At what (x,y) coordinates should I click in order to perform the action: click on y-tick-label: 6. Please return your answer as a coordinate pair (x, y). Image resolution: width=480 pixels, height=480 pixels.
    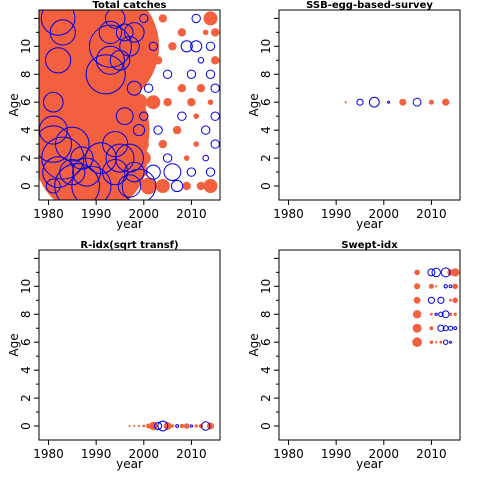
    Looking at the image, I should click on (266, 342).